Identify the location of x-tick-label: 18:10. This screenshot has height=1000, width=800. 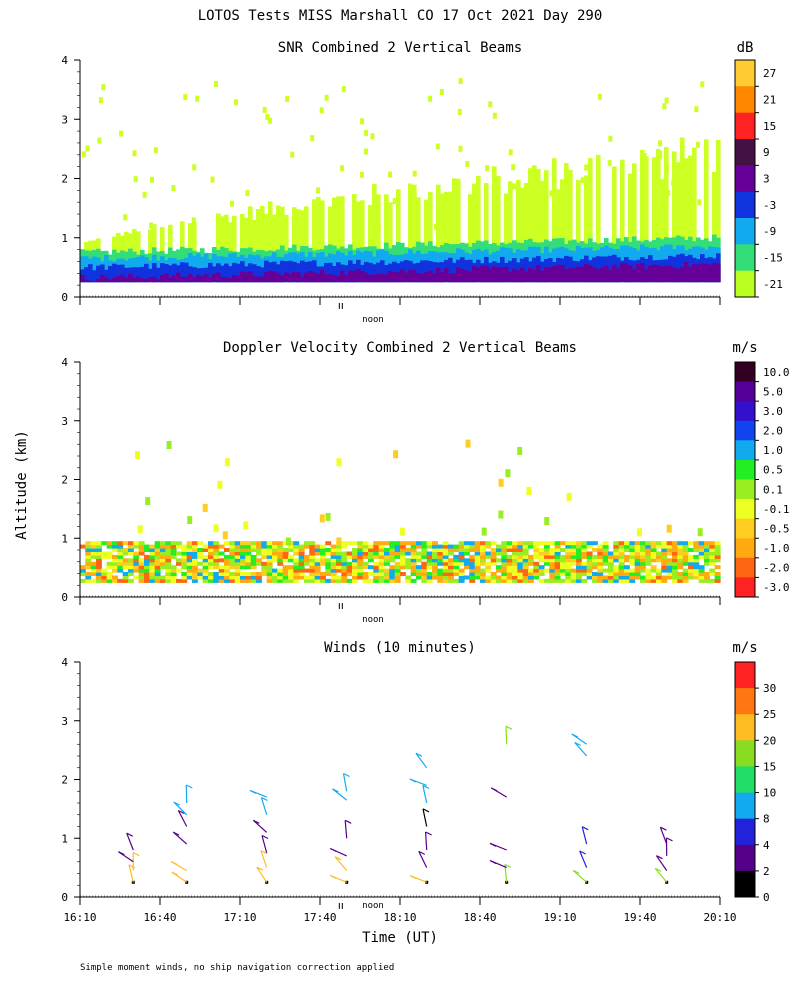
(399, 917).